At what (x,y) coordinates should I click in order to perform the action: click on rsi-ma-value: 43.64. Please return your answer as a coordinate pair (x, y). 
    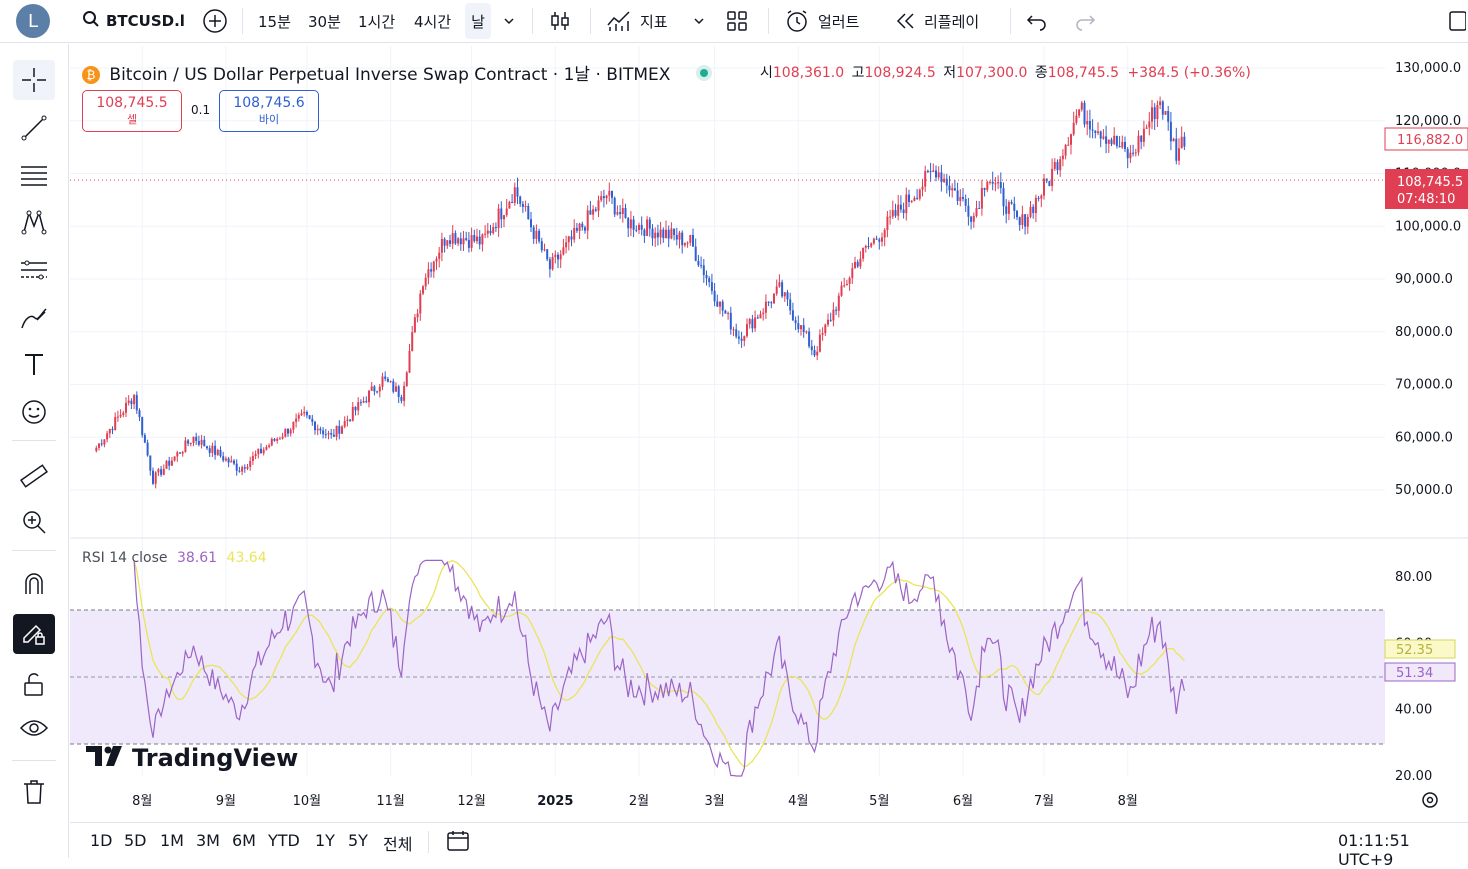
    Looking at the image, I should click on (246, 558).